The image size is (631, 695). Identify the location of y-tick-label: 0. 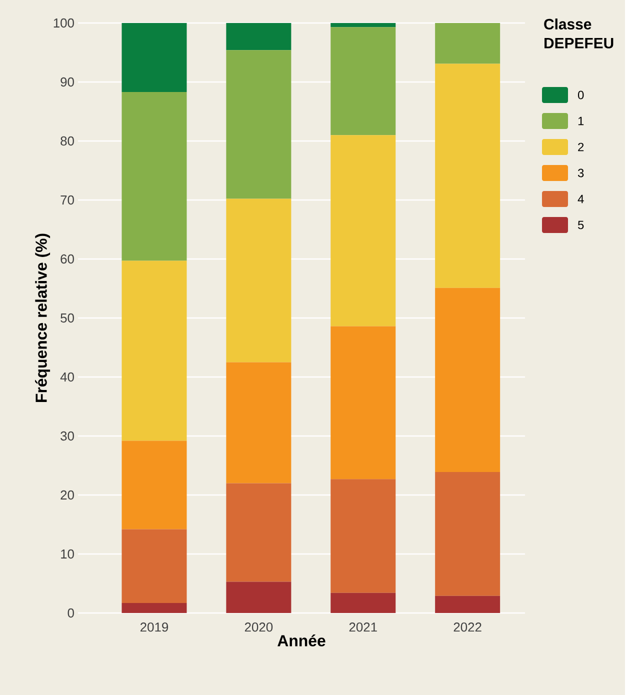
(71, 613).